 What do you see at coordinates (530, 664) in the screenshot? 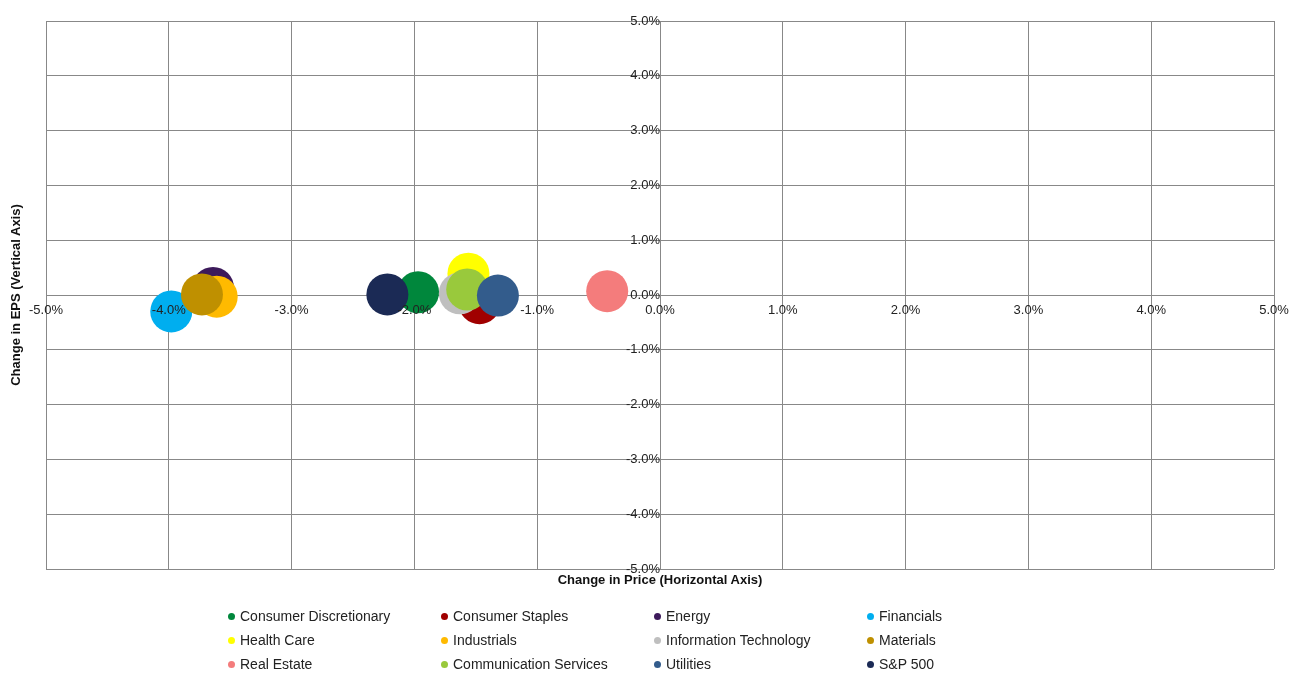
I see `legend-label: Communication Services` at bounding box center [530, 664].